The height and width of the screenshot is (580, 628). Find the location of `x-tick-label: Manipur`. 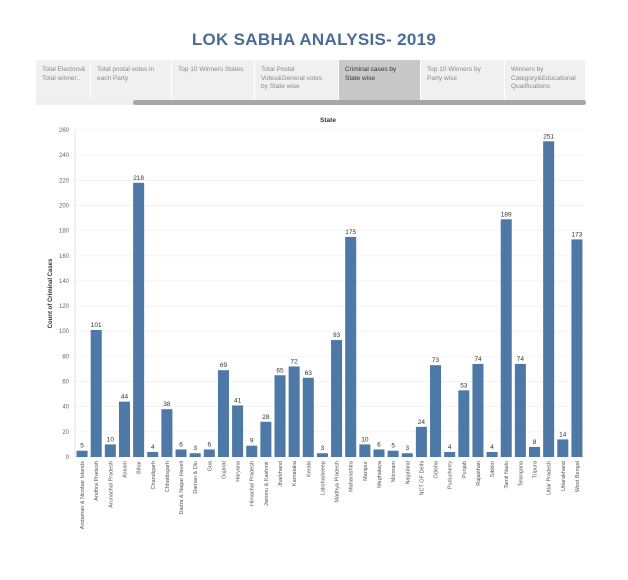

x-tick-label: Manipur is located at coordinates (366, 471).